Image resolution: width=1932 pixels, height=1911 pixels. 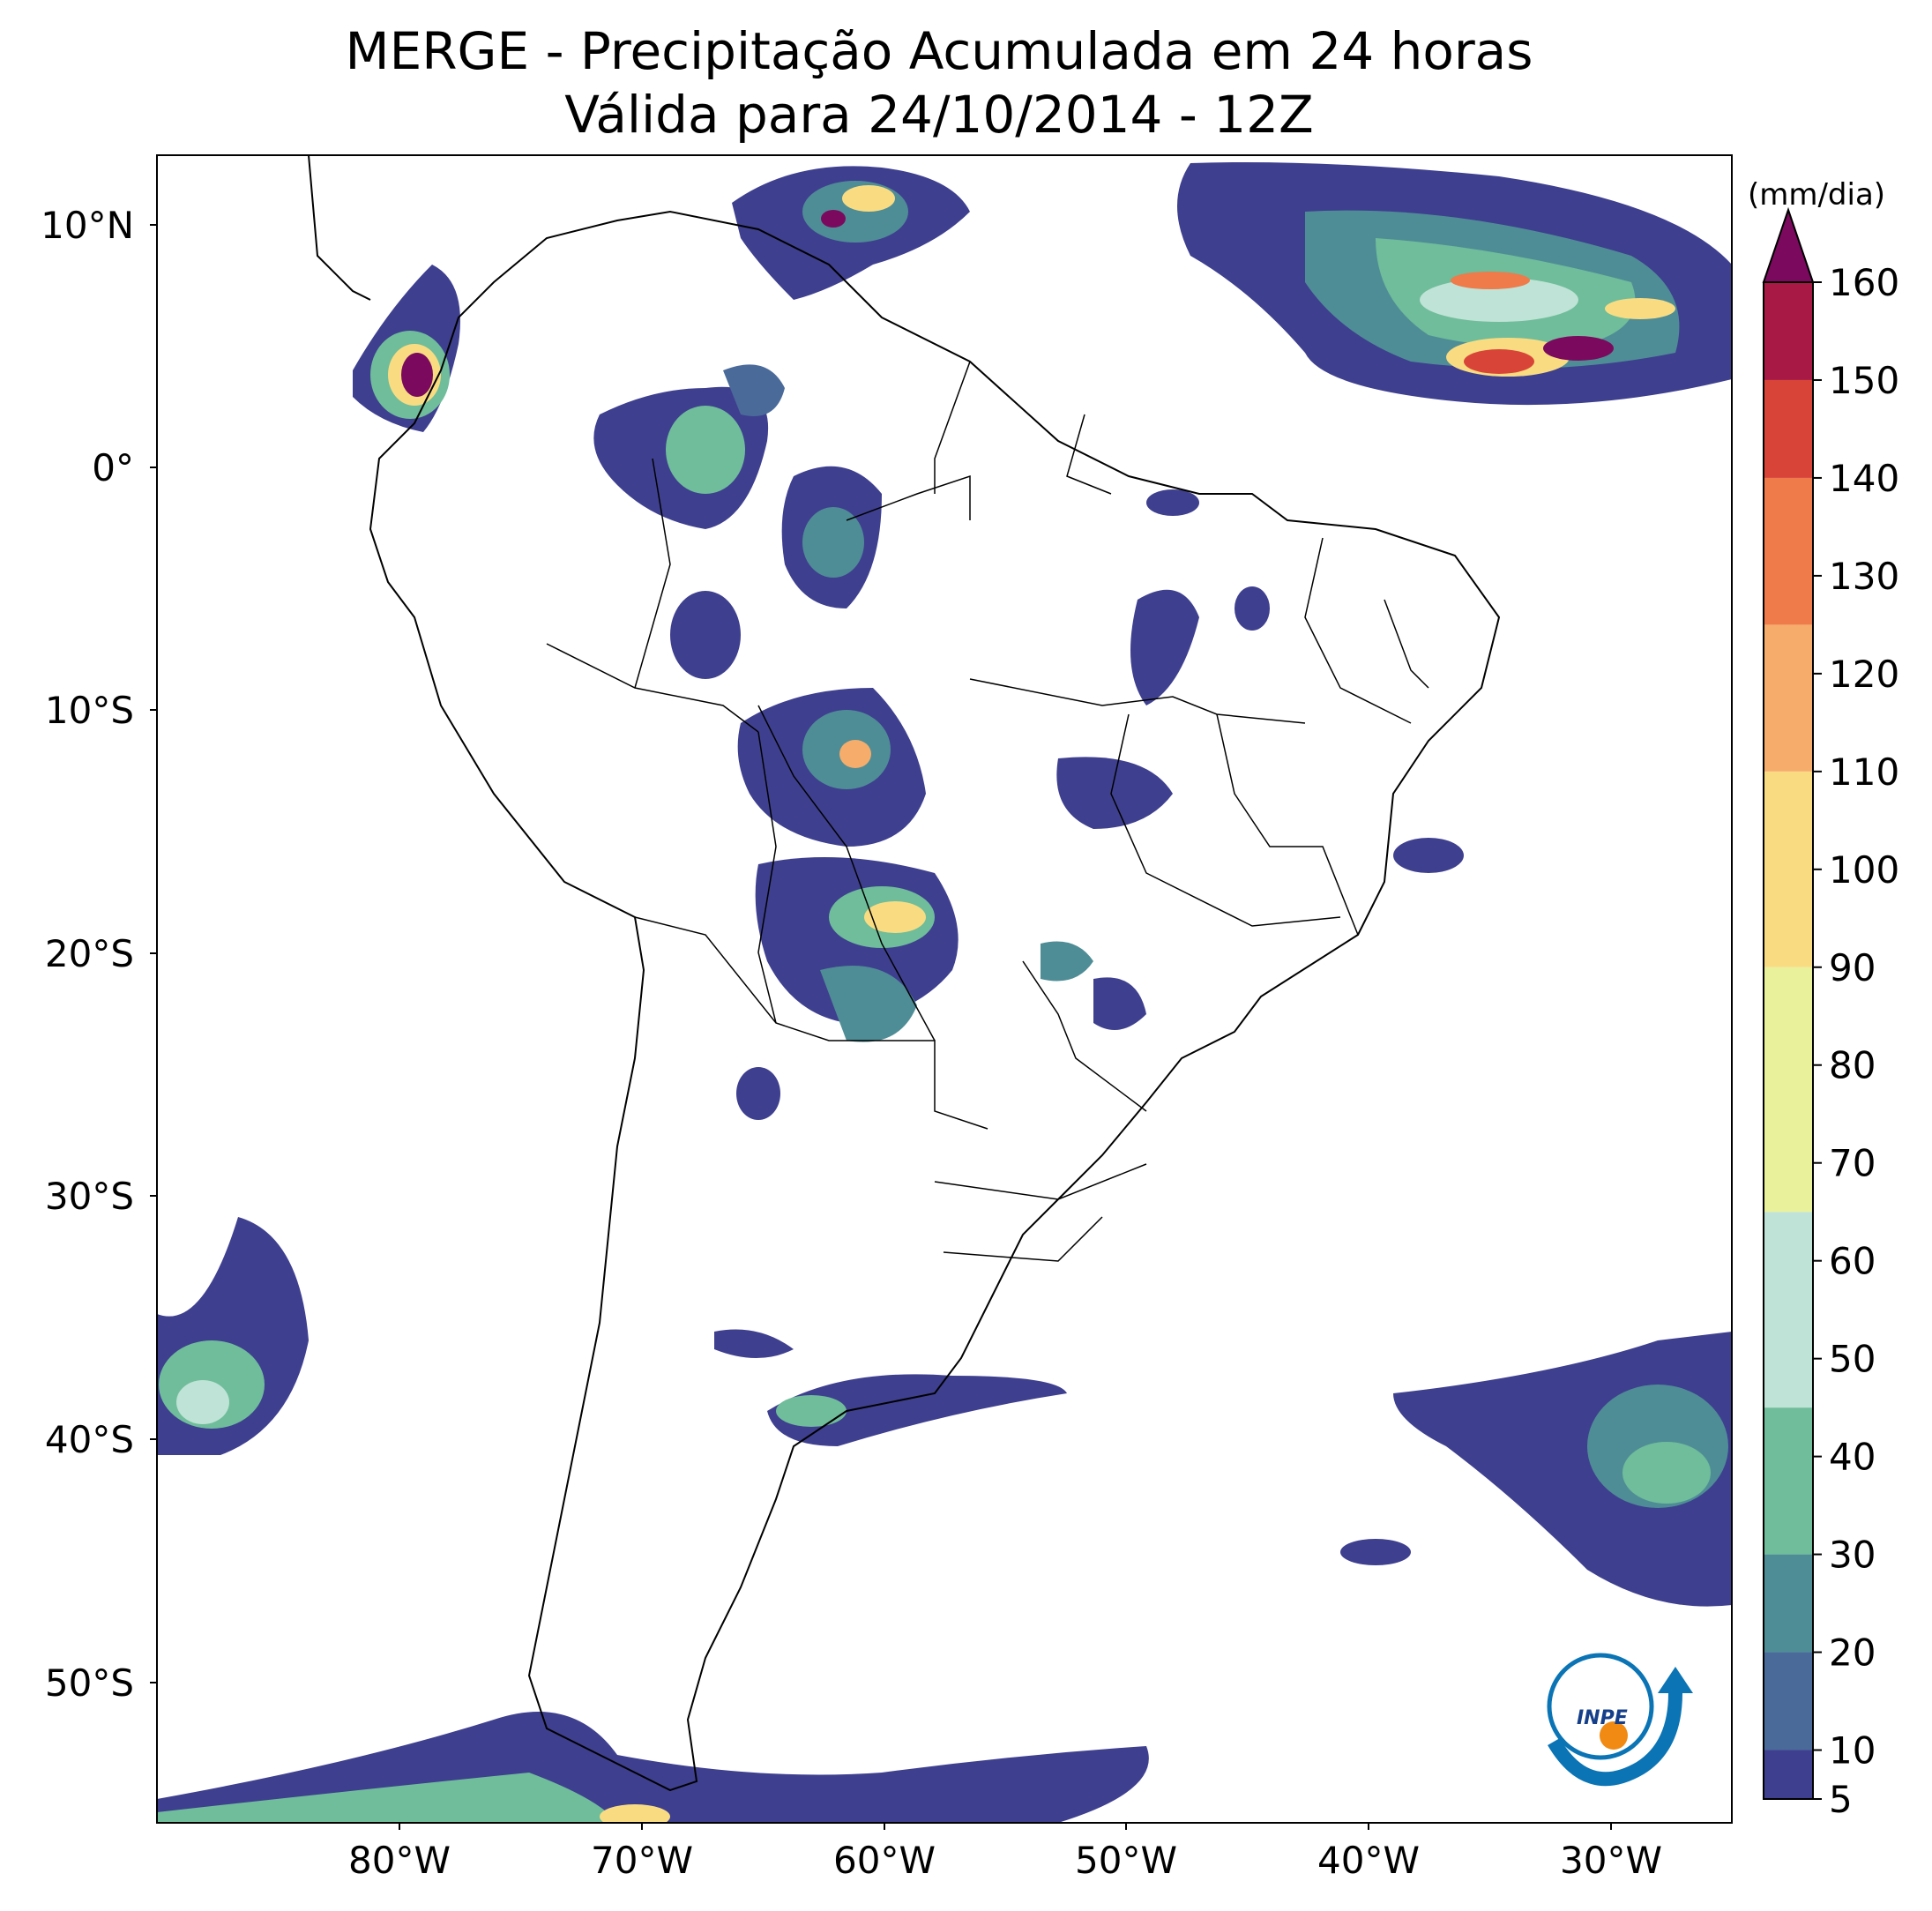 I want to click on logo-text: INPE, so click(x=1602, y=1718).